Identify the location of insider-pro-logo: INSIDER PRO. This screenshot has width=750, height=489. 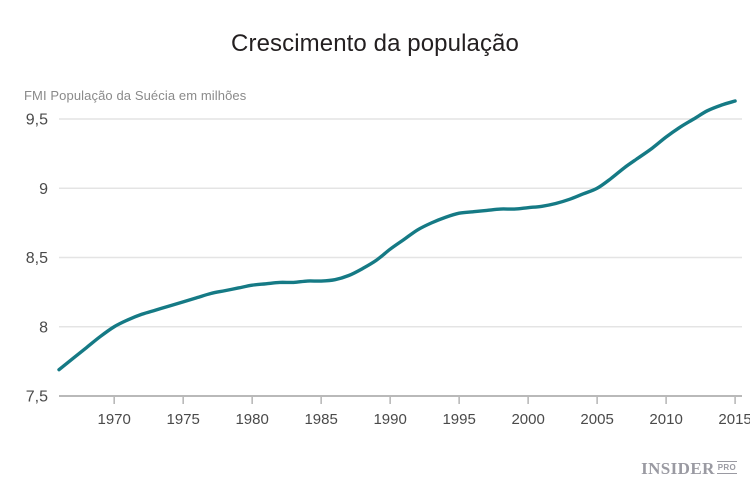
(689, 468).